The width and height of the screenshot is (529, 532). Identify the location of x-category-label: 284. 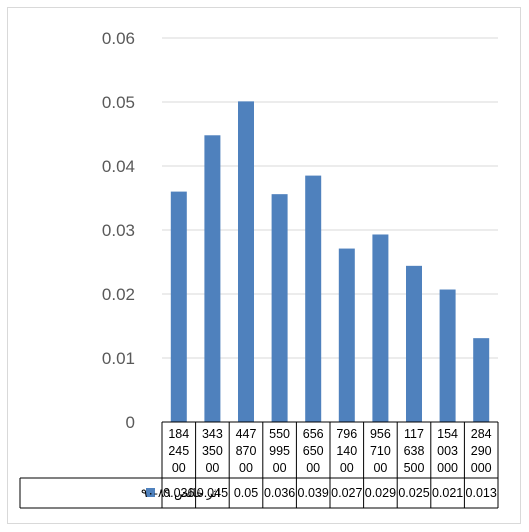
(481, 434).